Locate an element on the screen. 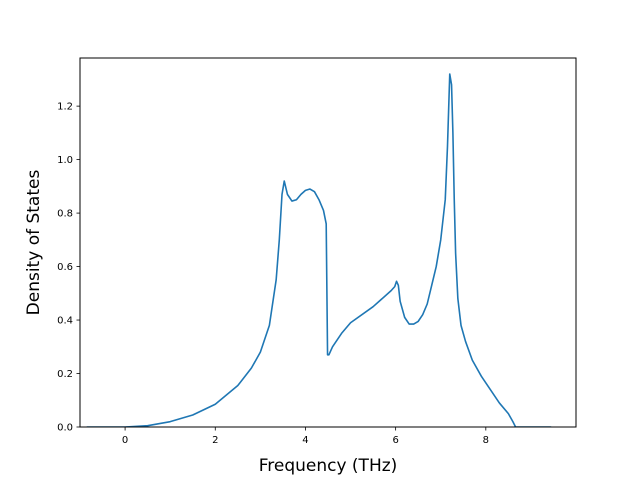 Image resolution: width=640 pixels, height=480 pixels. y-tick-label: 0.8 is located at coordinates (65, 214).